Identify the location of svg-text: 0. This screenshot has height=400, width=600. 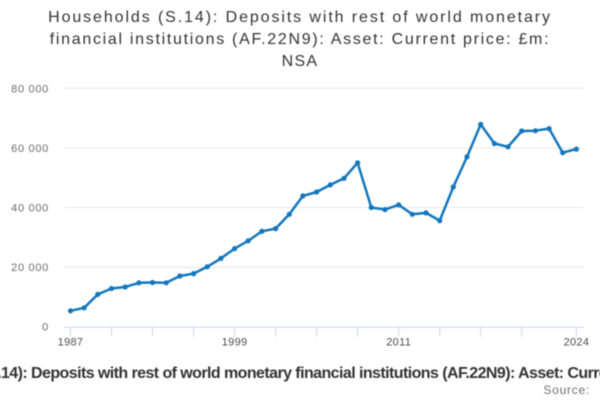
(45, 328).